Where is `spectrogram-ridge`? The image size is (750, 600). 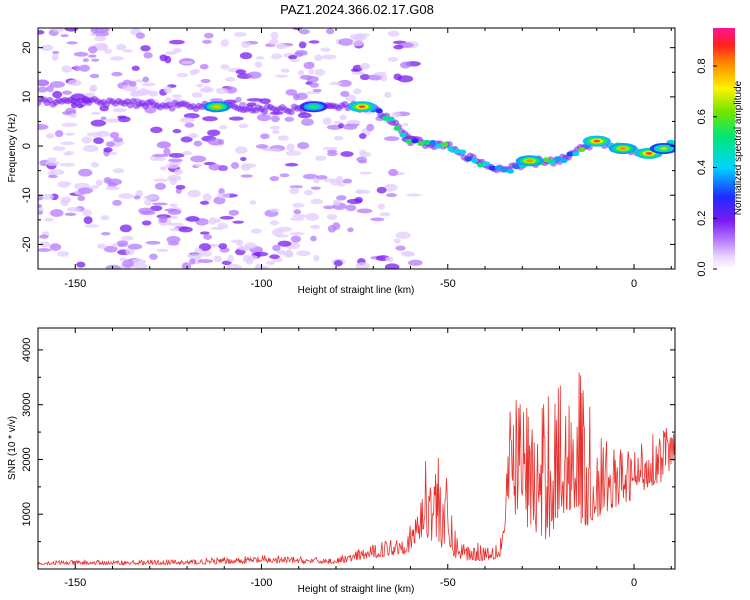 spectrogram-ridge is located at coordinates (356, 134).